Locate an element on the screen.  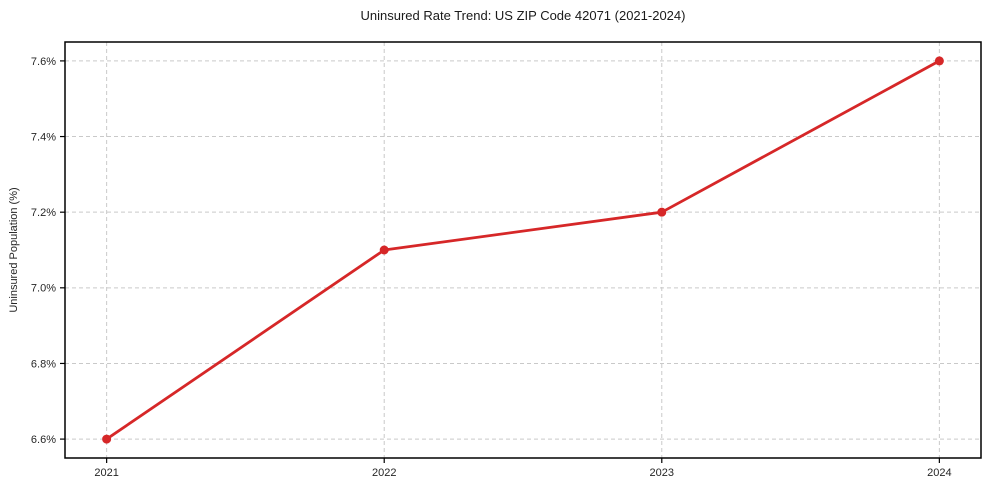
y-tick-label: 7.2% is located at coordinates (43, 213).